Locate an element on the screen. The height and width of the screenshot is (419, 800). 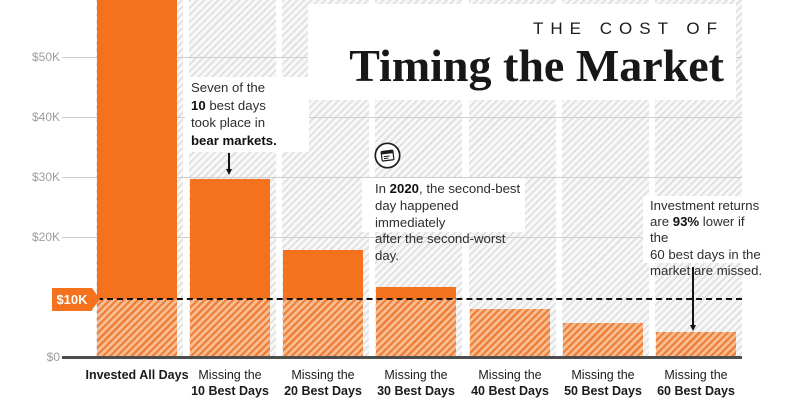
x-tick-label: Missing the 30 Best Days is located at coordinates (416, 383).